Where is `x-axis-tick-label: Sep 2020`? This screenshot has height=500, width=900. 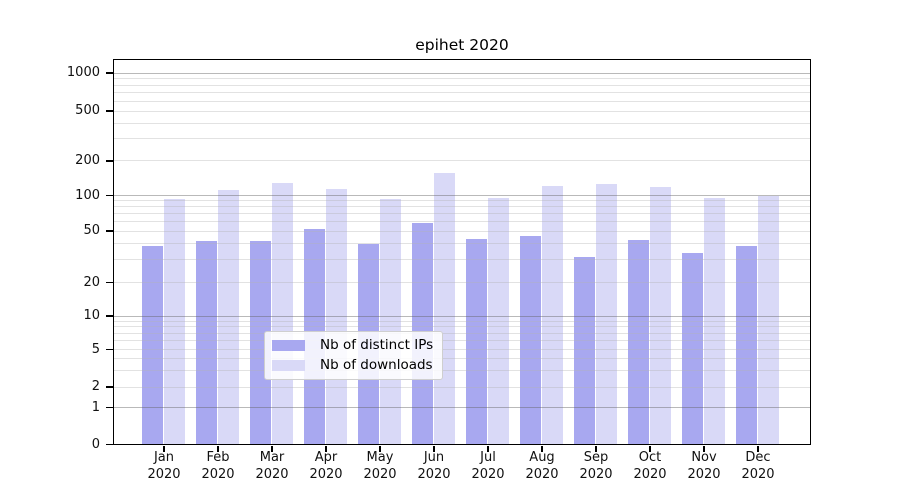 x-axis-tick-label: Sep 2020 is located at coordinates (596, 466).